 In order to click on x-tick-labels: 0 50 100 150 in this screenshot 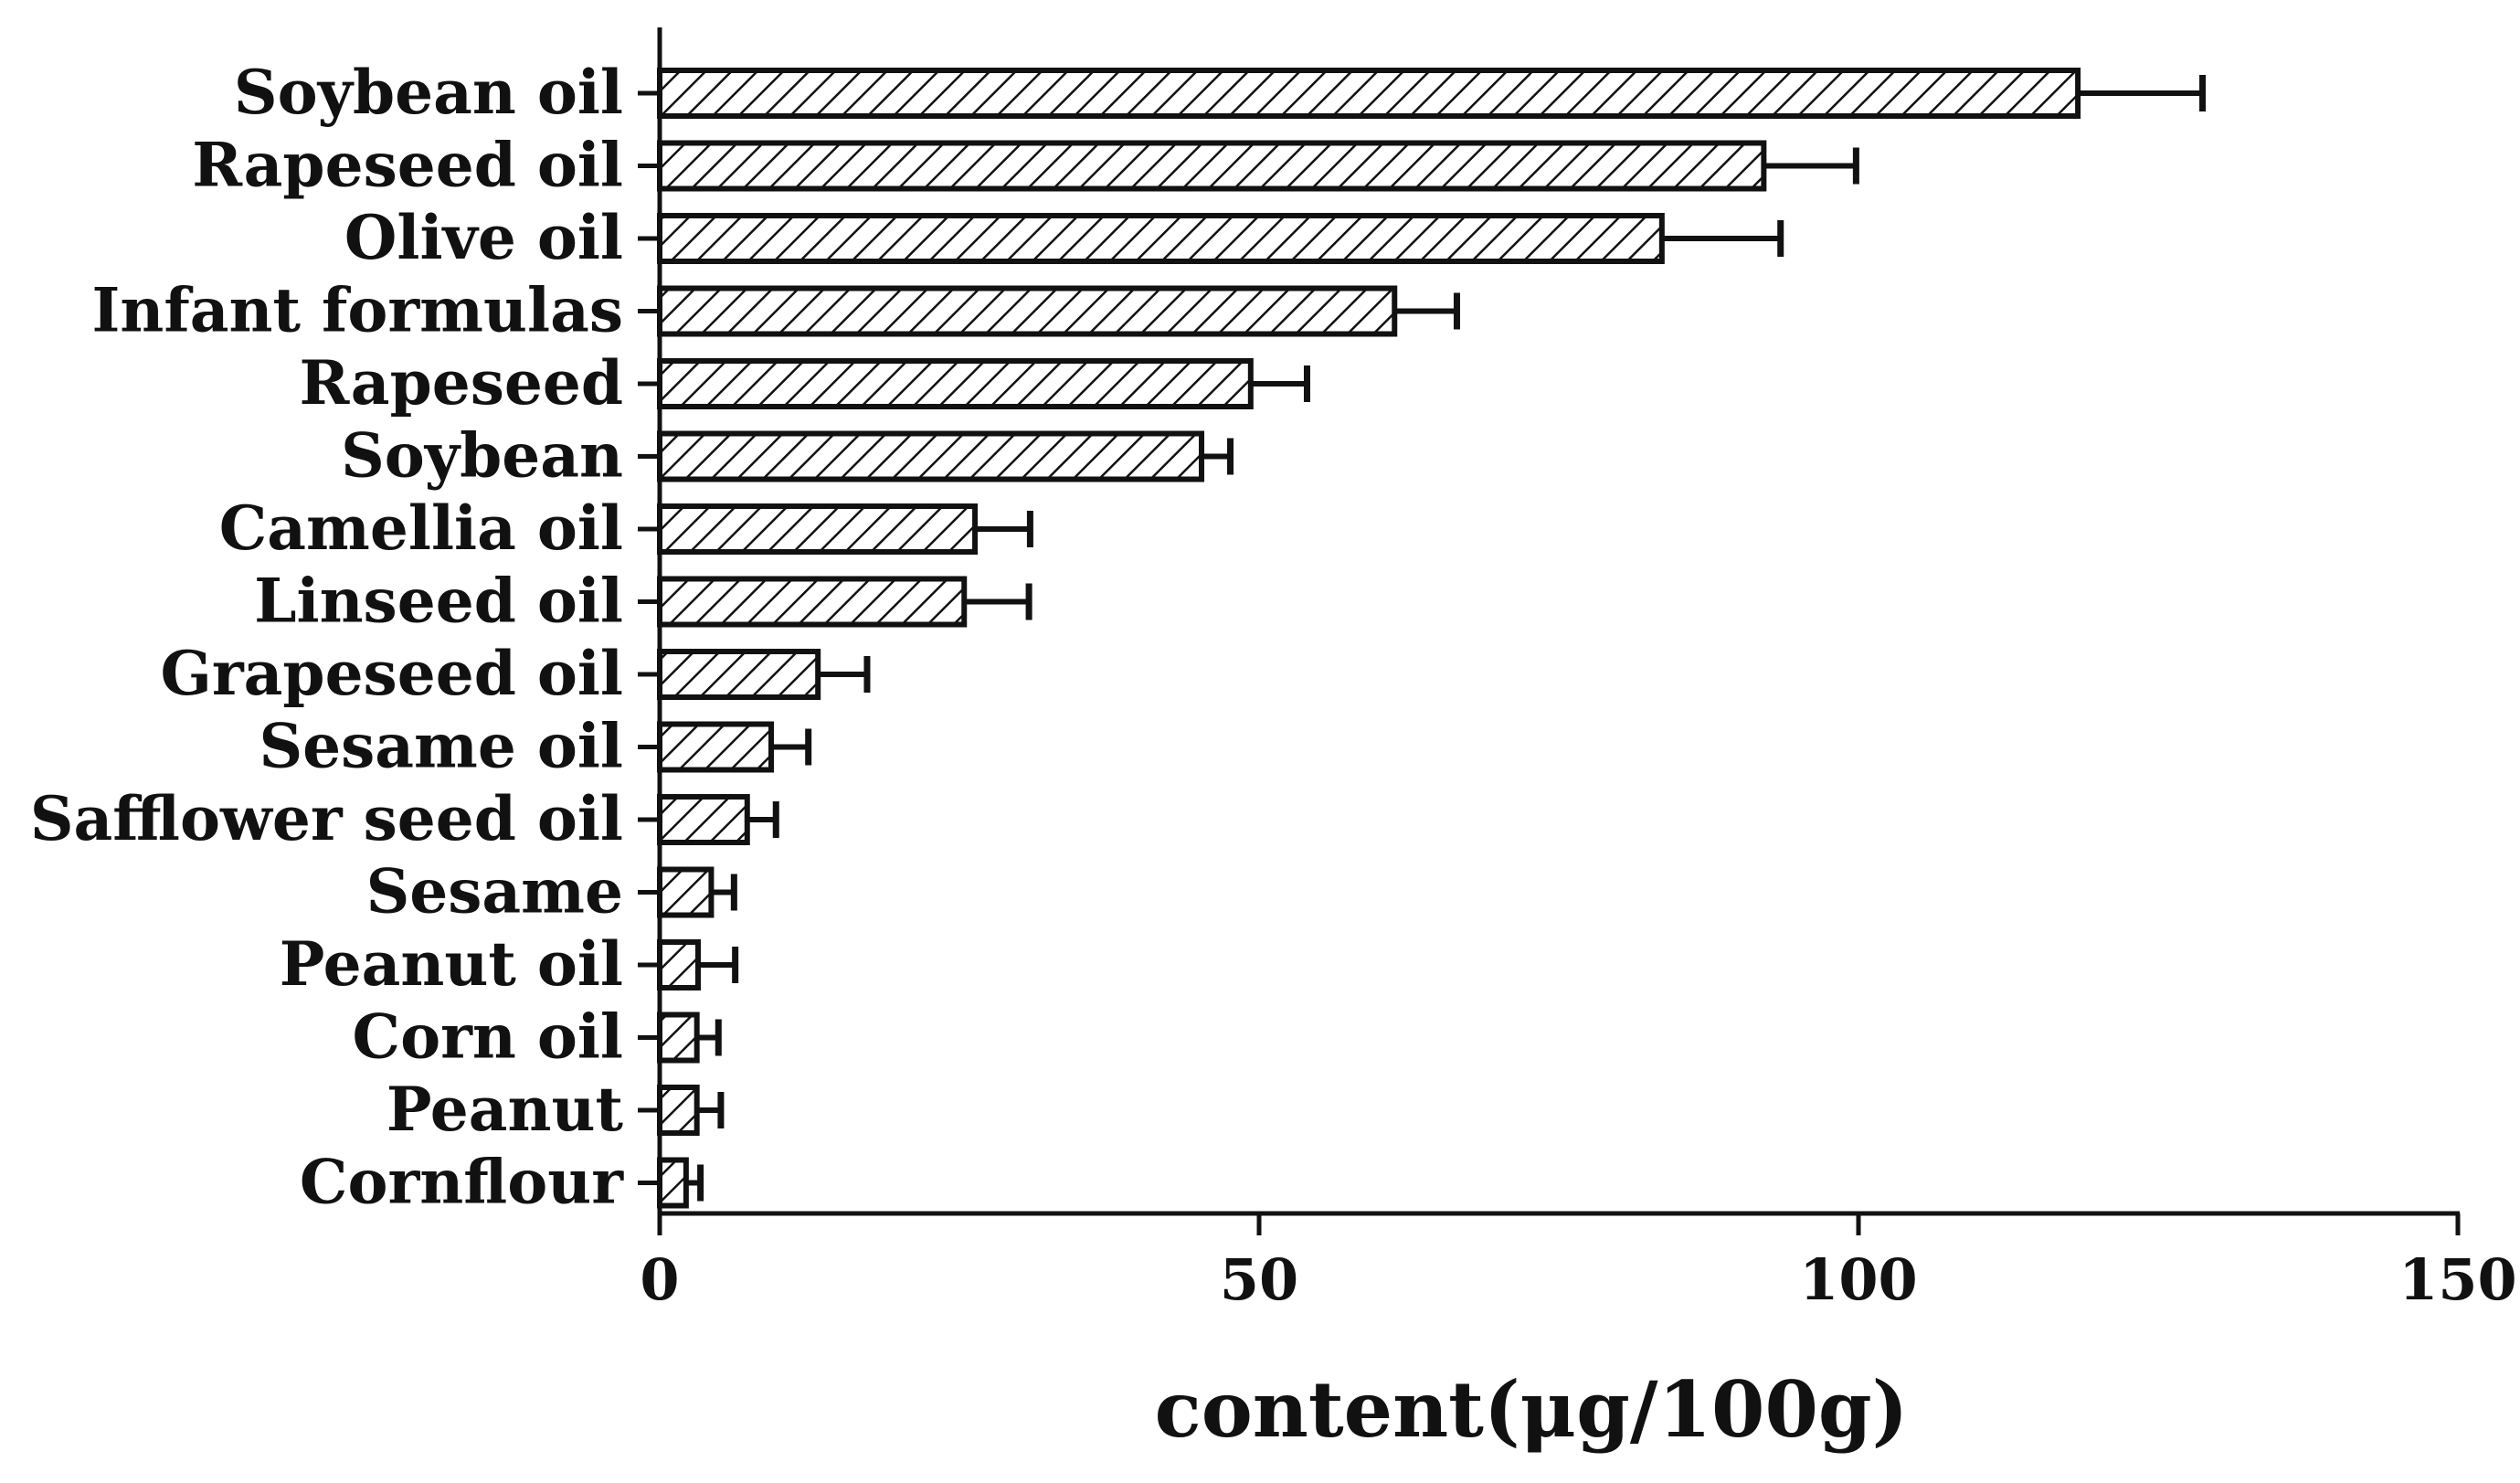, I will do `click(1578, 1280)`.